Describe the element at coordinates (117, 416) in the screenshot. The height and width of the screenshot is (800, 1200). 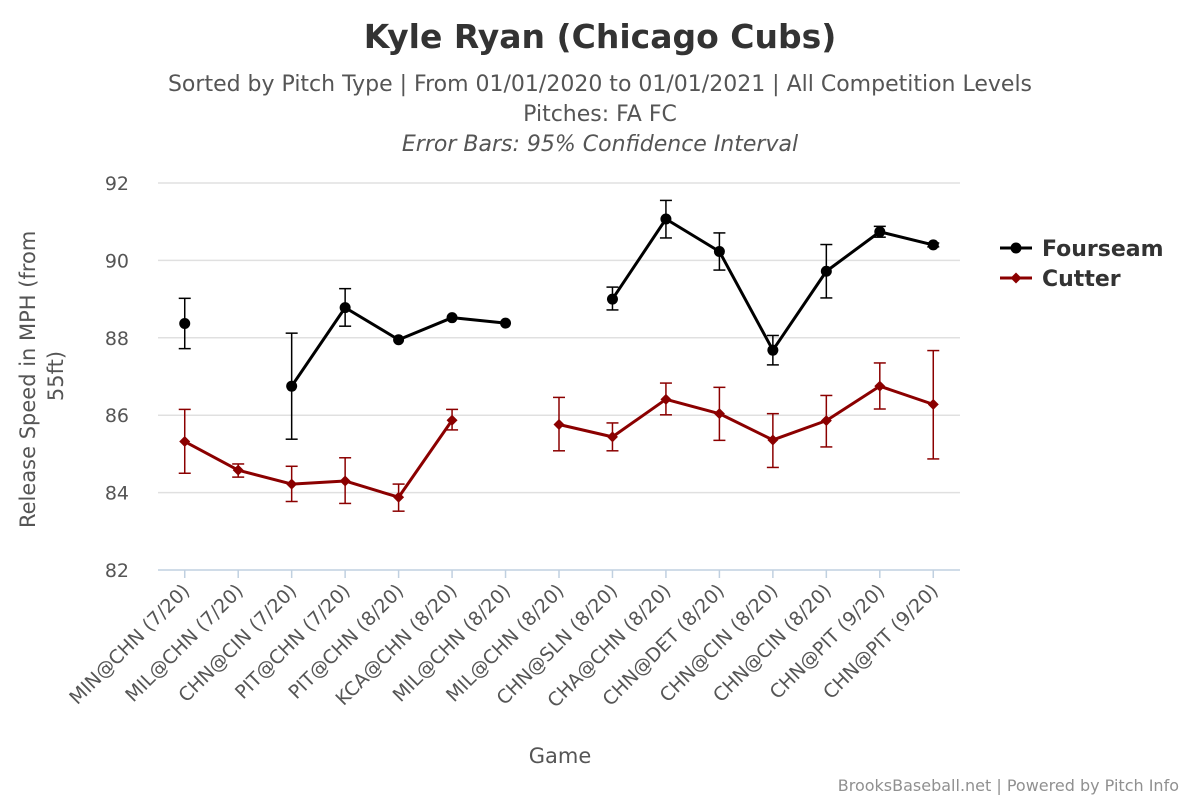
I see `y-tick-label: 86` at that location.